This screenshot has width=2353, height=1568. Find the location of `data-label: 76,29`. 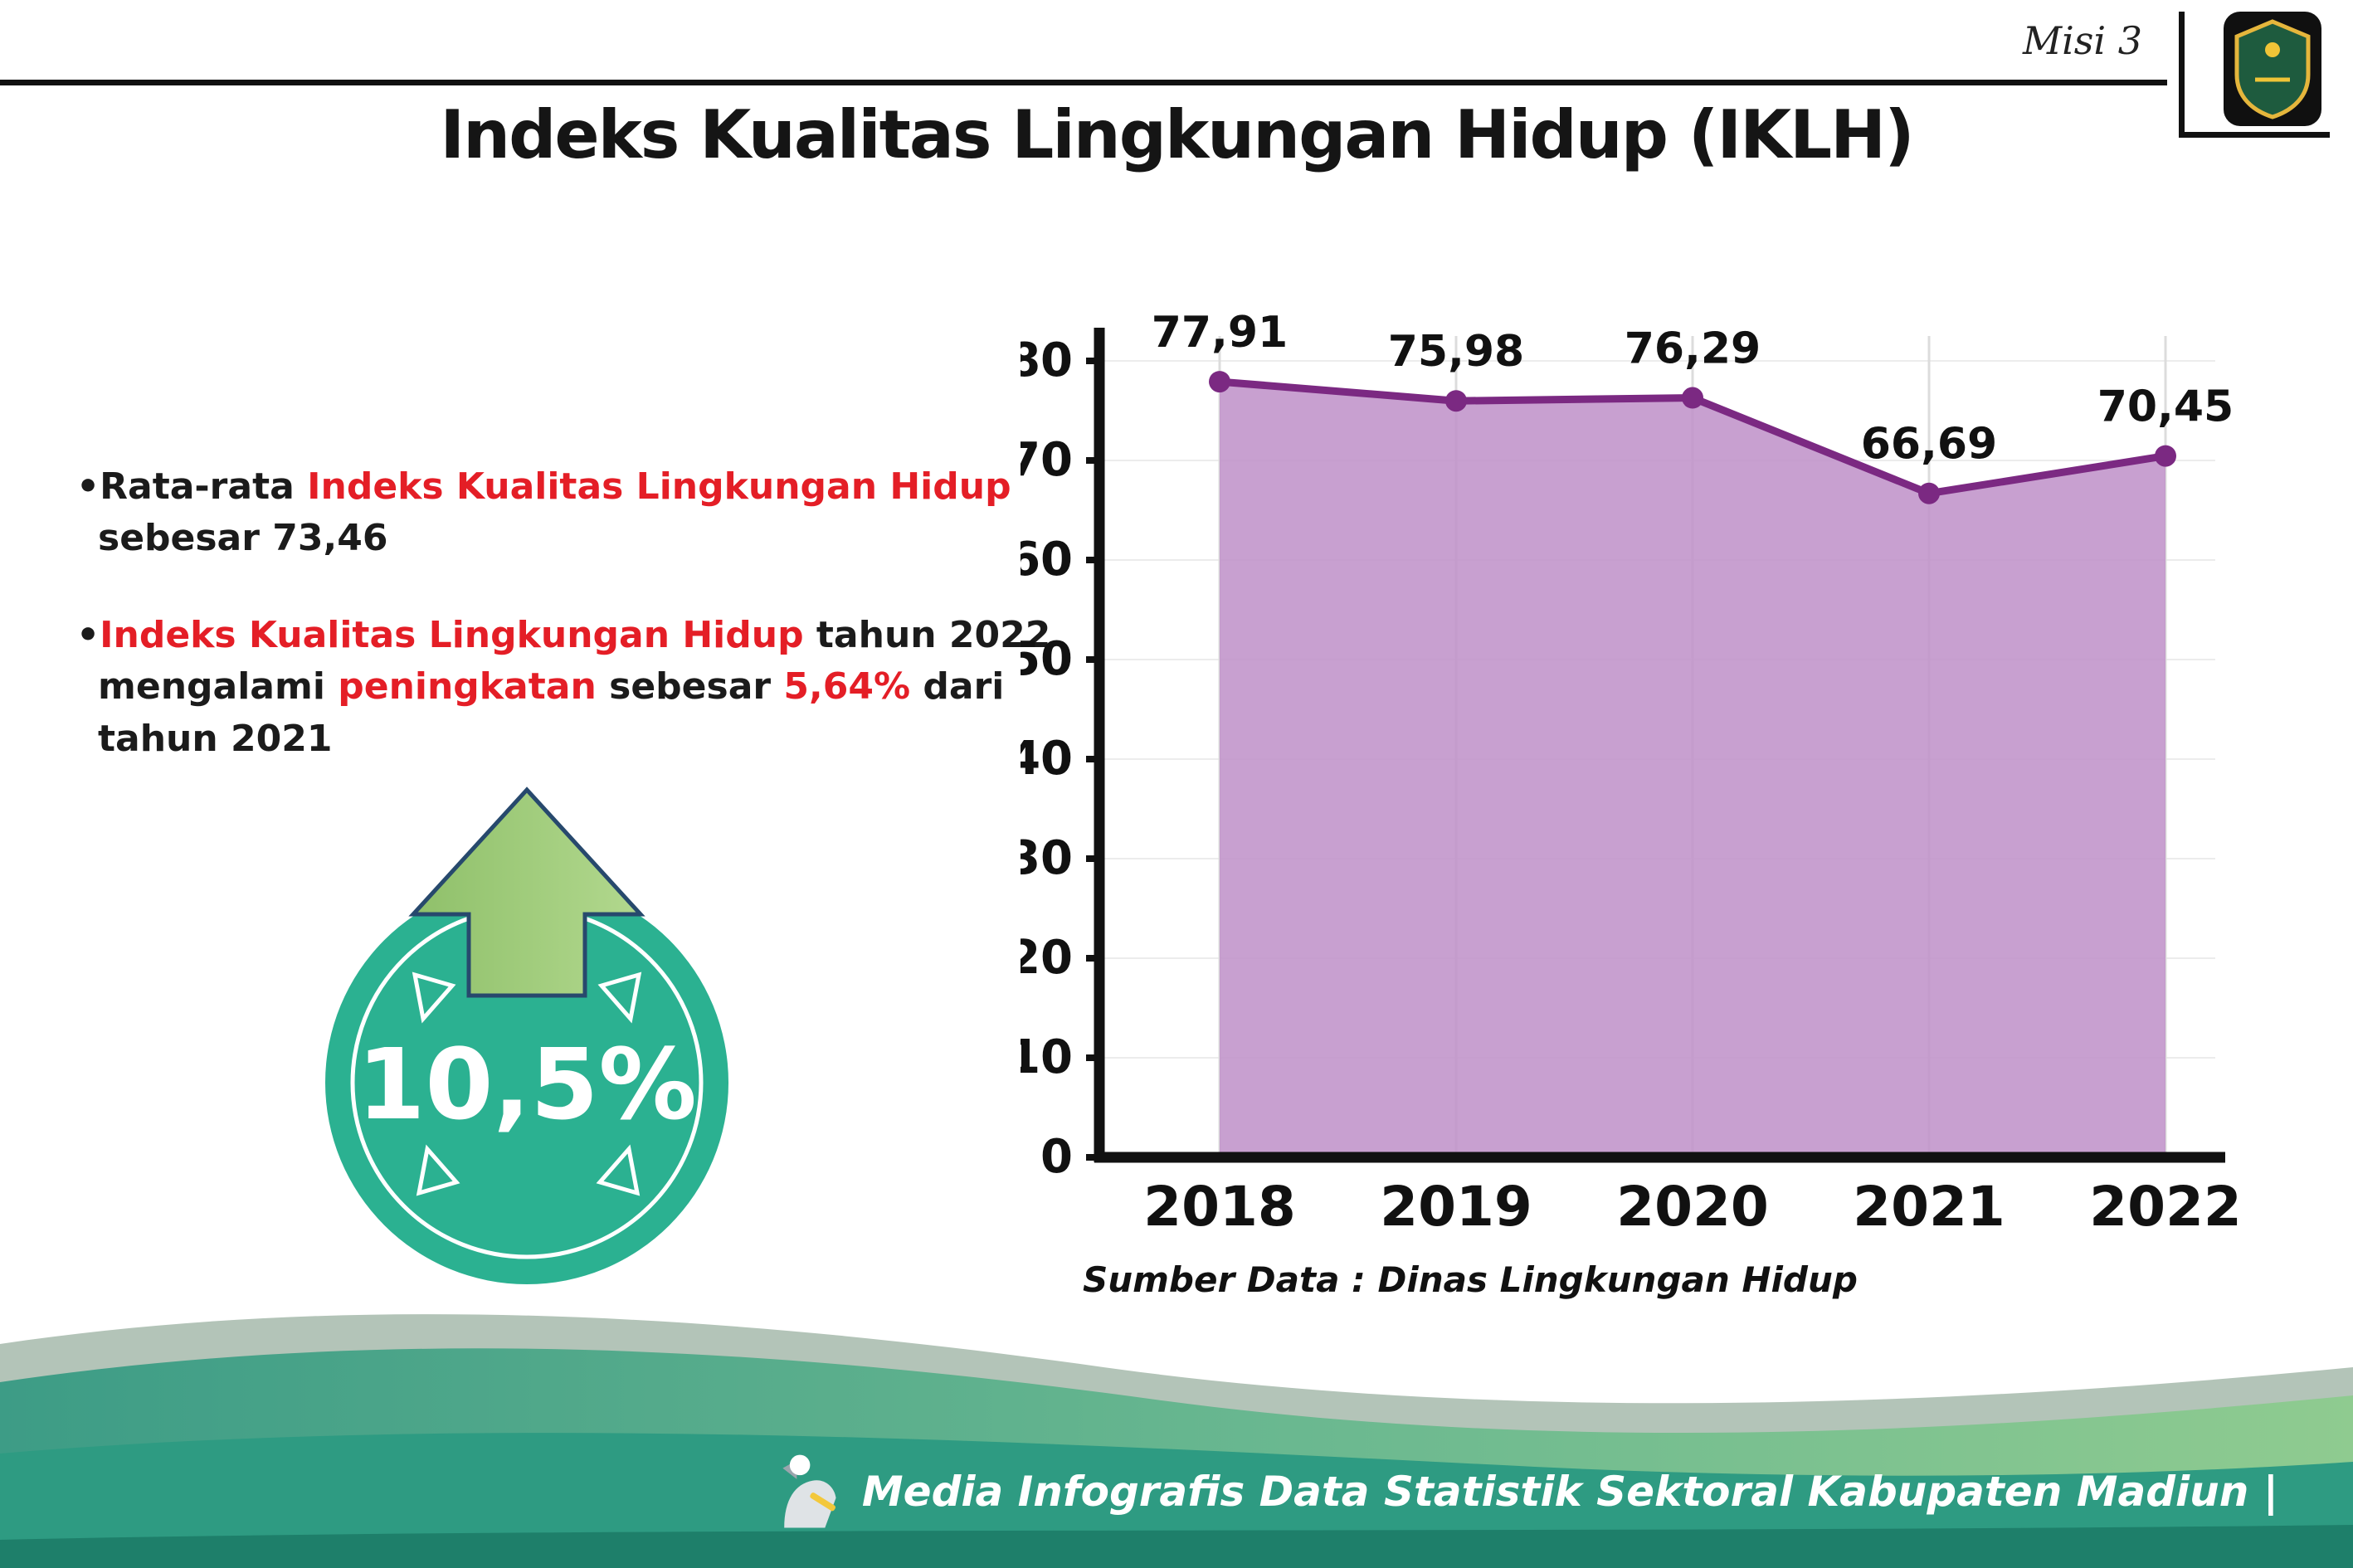

data-label: 76,29 is located at coordinates (1693, 349).